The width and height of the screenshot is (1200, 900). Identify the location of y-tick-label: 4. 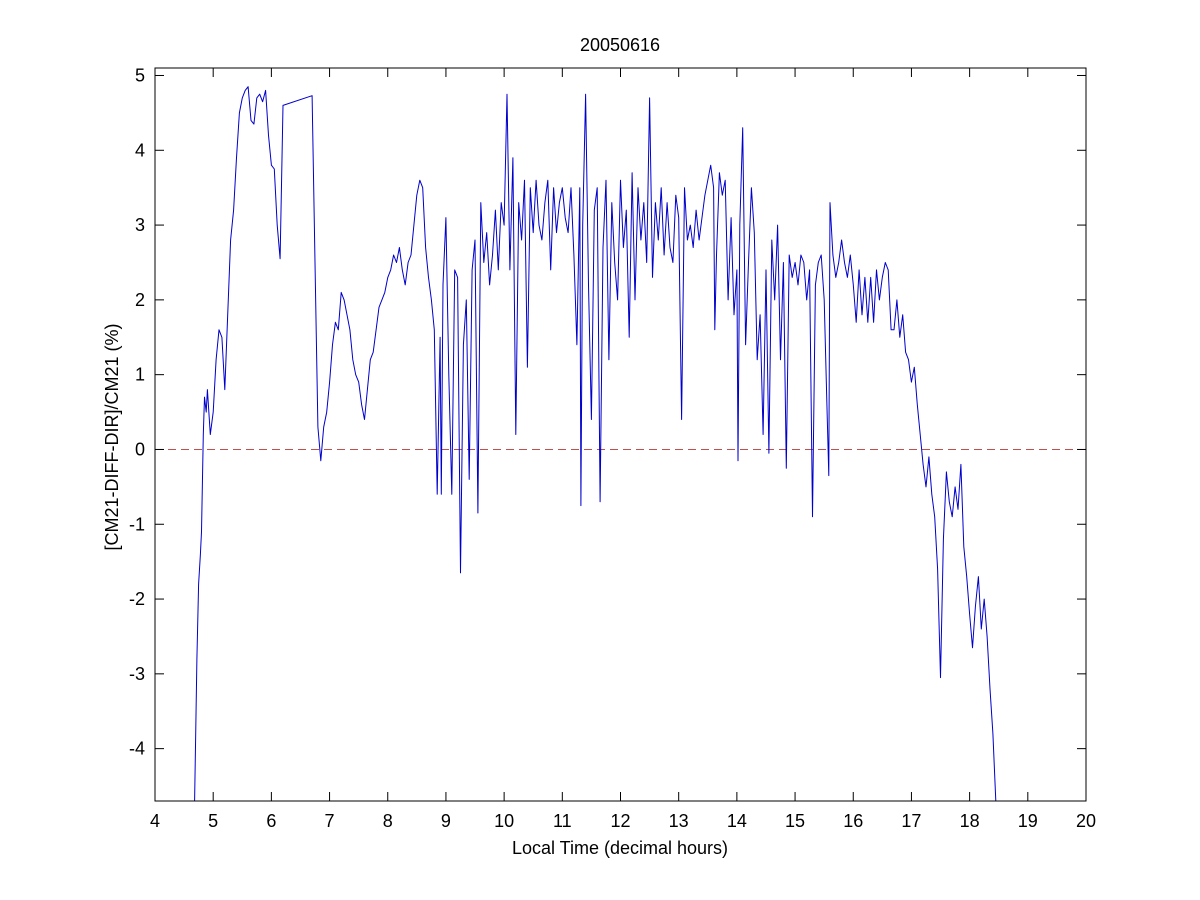
(140, 150).